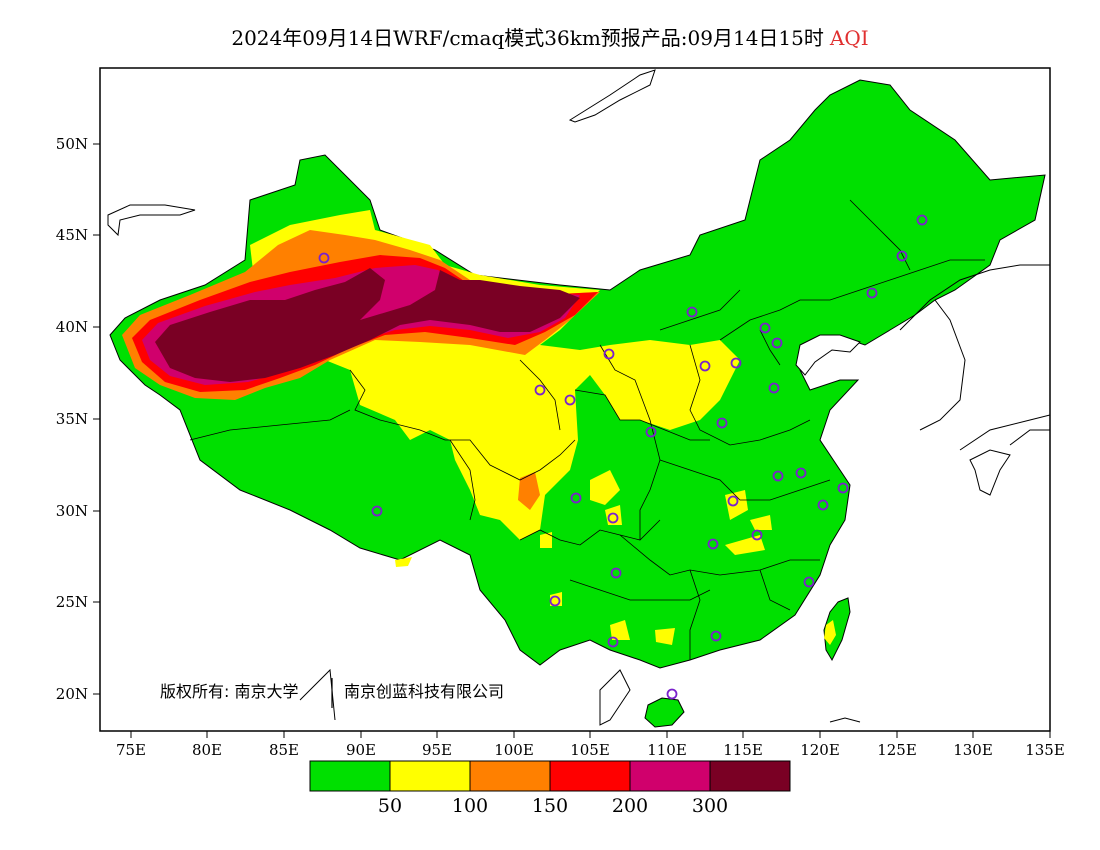 The width and height of the screenshot is (1100, 850). What do you see at coordinates (207, 750) in the screenshot?
I see `lon-label: 80E` at bounding box center [207, 750].